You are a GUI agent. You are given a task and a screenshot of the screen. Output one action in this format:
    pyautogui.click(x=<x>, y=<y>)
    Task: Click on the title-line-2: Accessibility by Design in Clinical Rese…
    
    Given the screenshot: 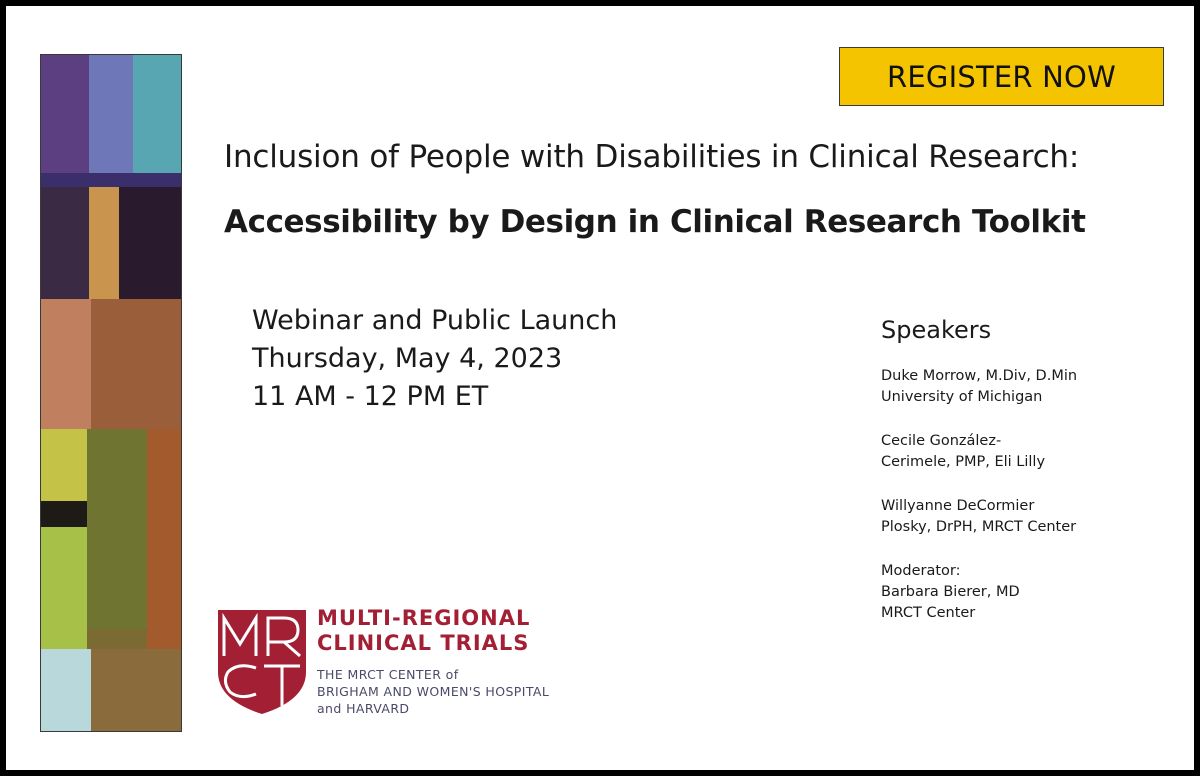 What is the action you would take?
    pyautogui.click(x=655, y=222)
    